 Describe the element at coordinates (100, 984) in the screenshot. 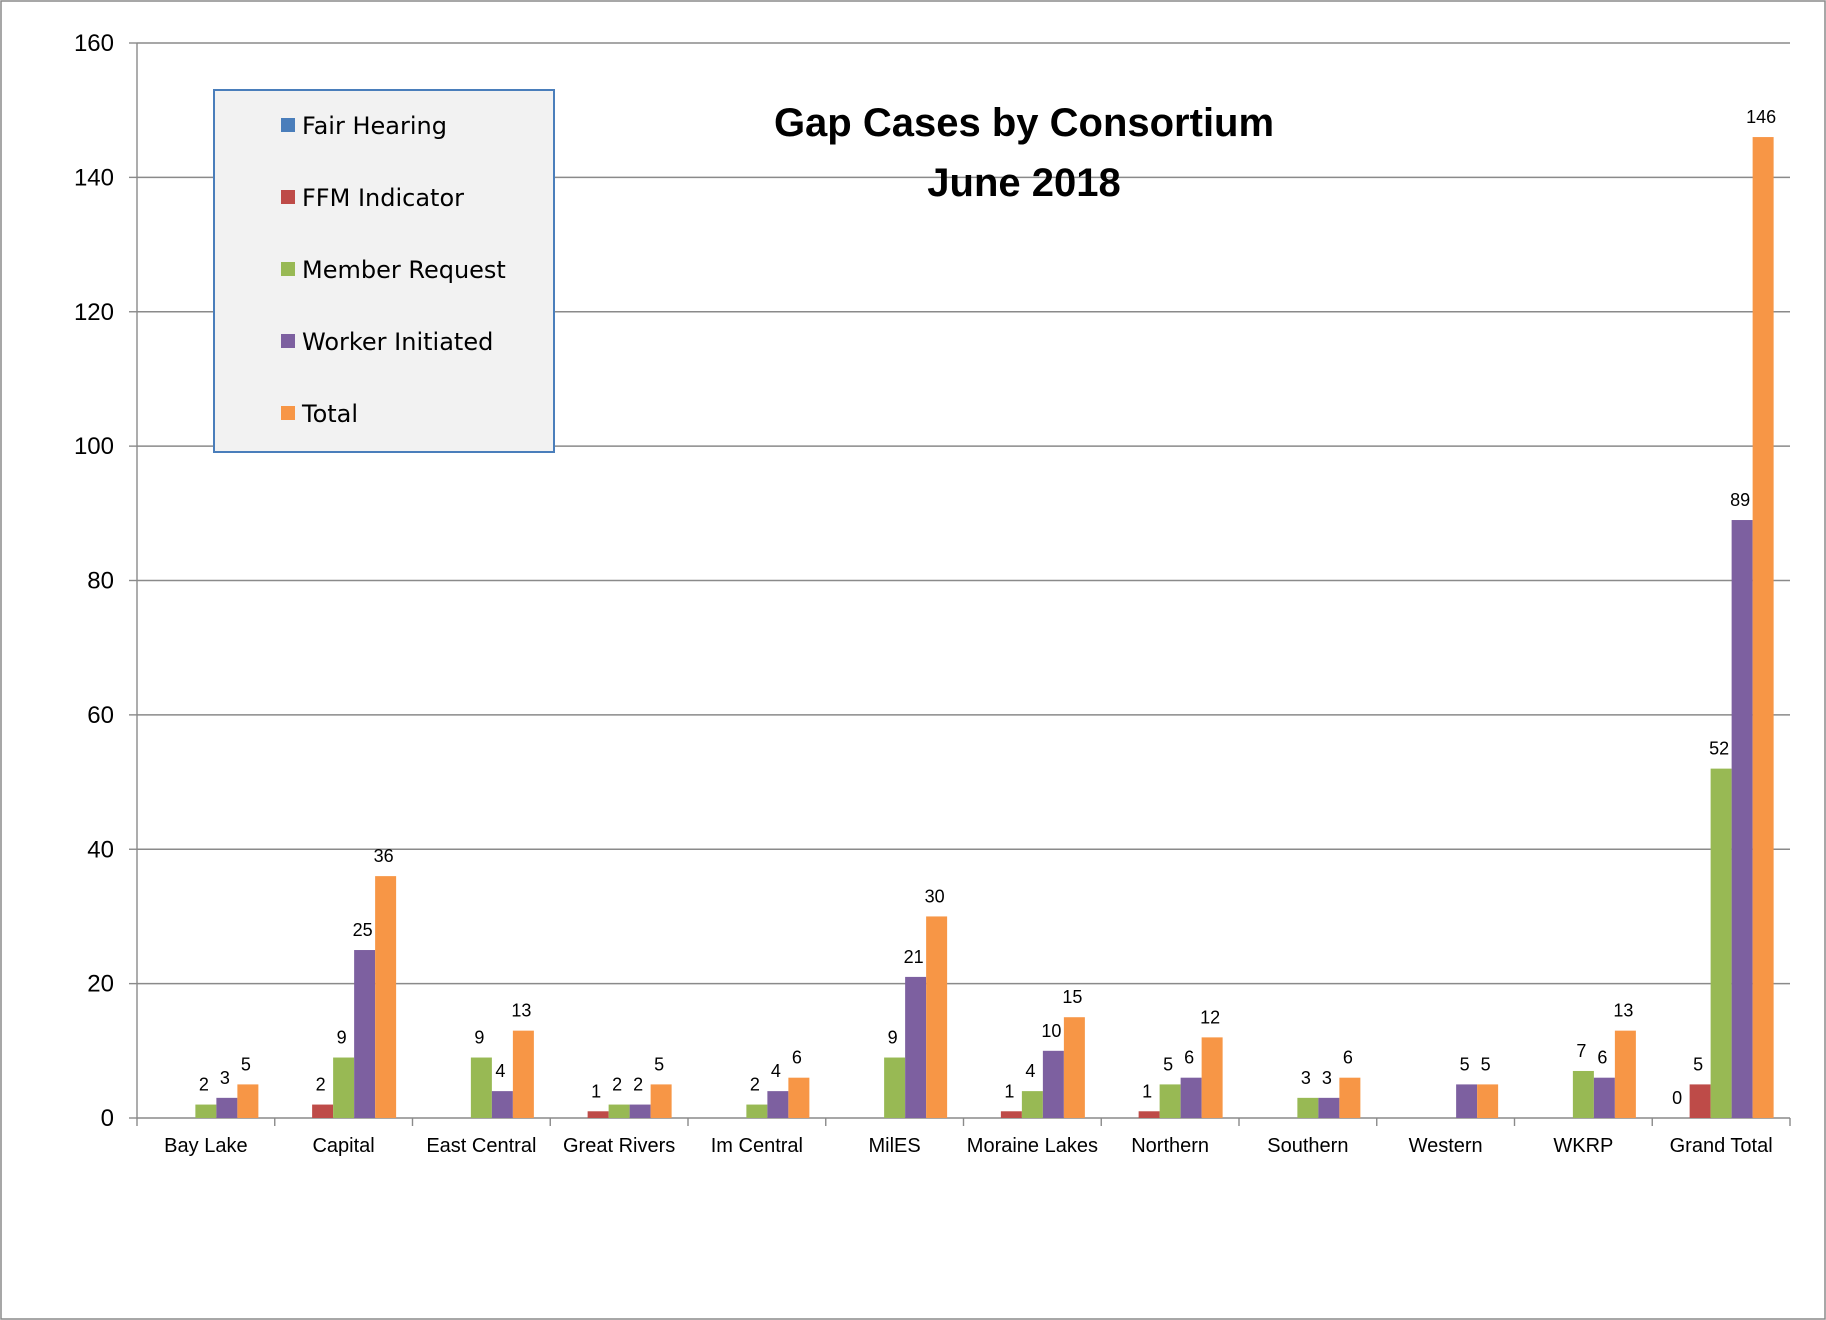

I see `y-tick-label-20: 20` at that location.